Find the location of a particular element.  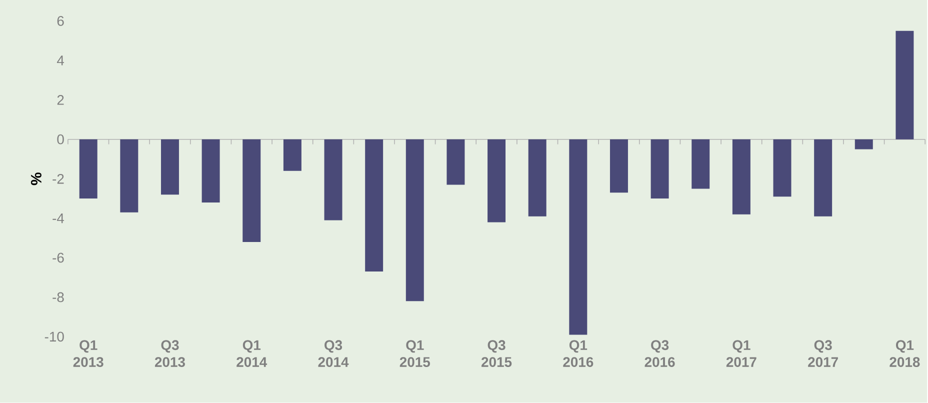

y-axis-title: % is located at coordinates (36, 179).